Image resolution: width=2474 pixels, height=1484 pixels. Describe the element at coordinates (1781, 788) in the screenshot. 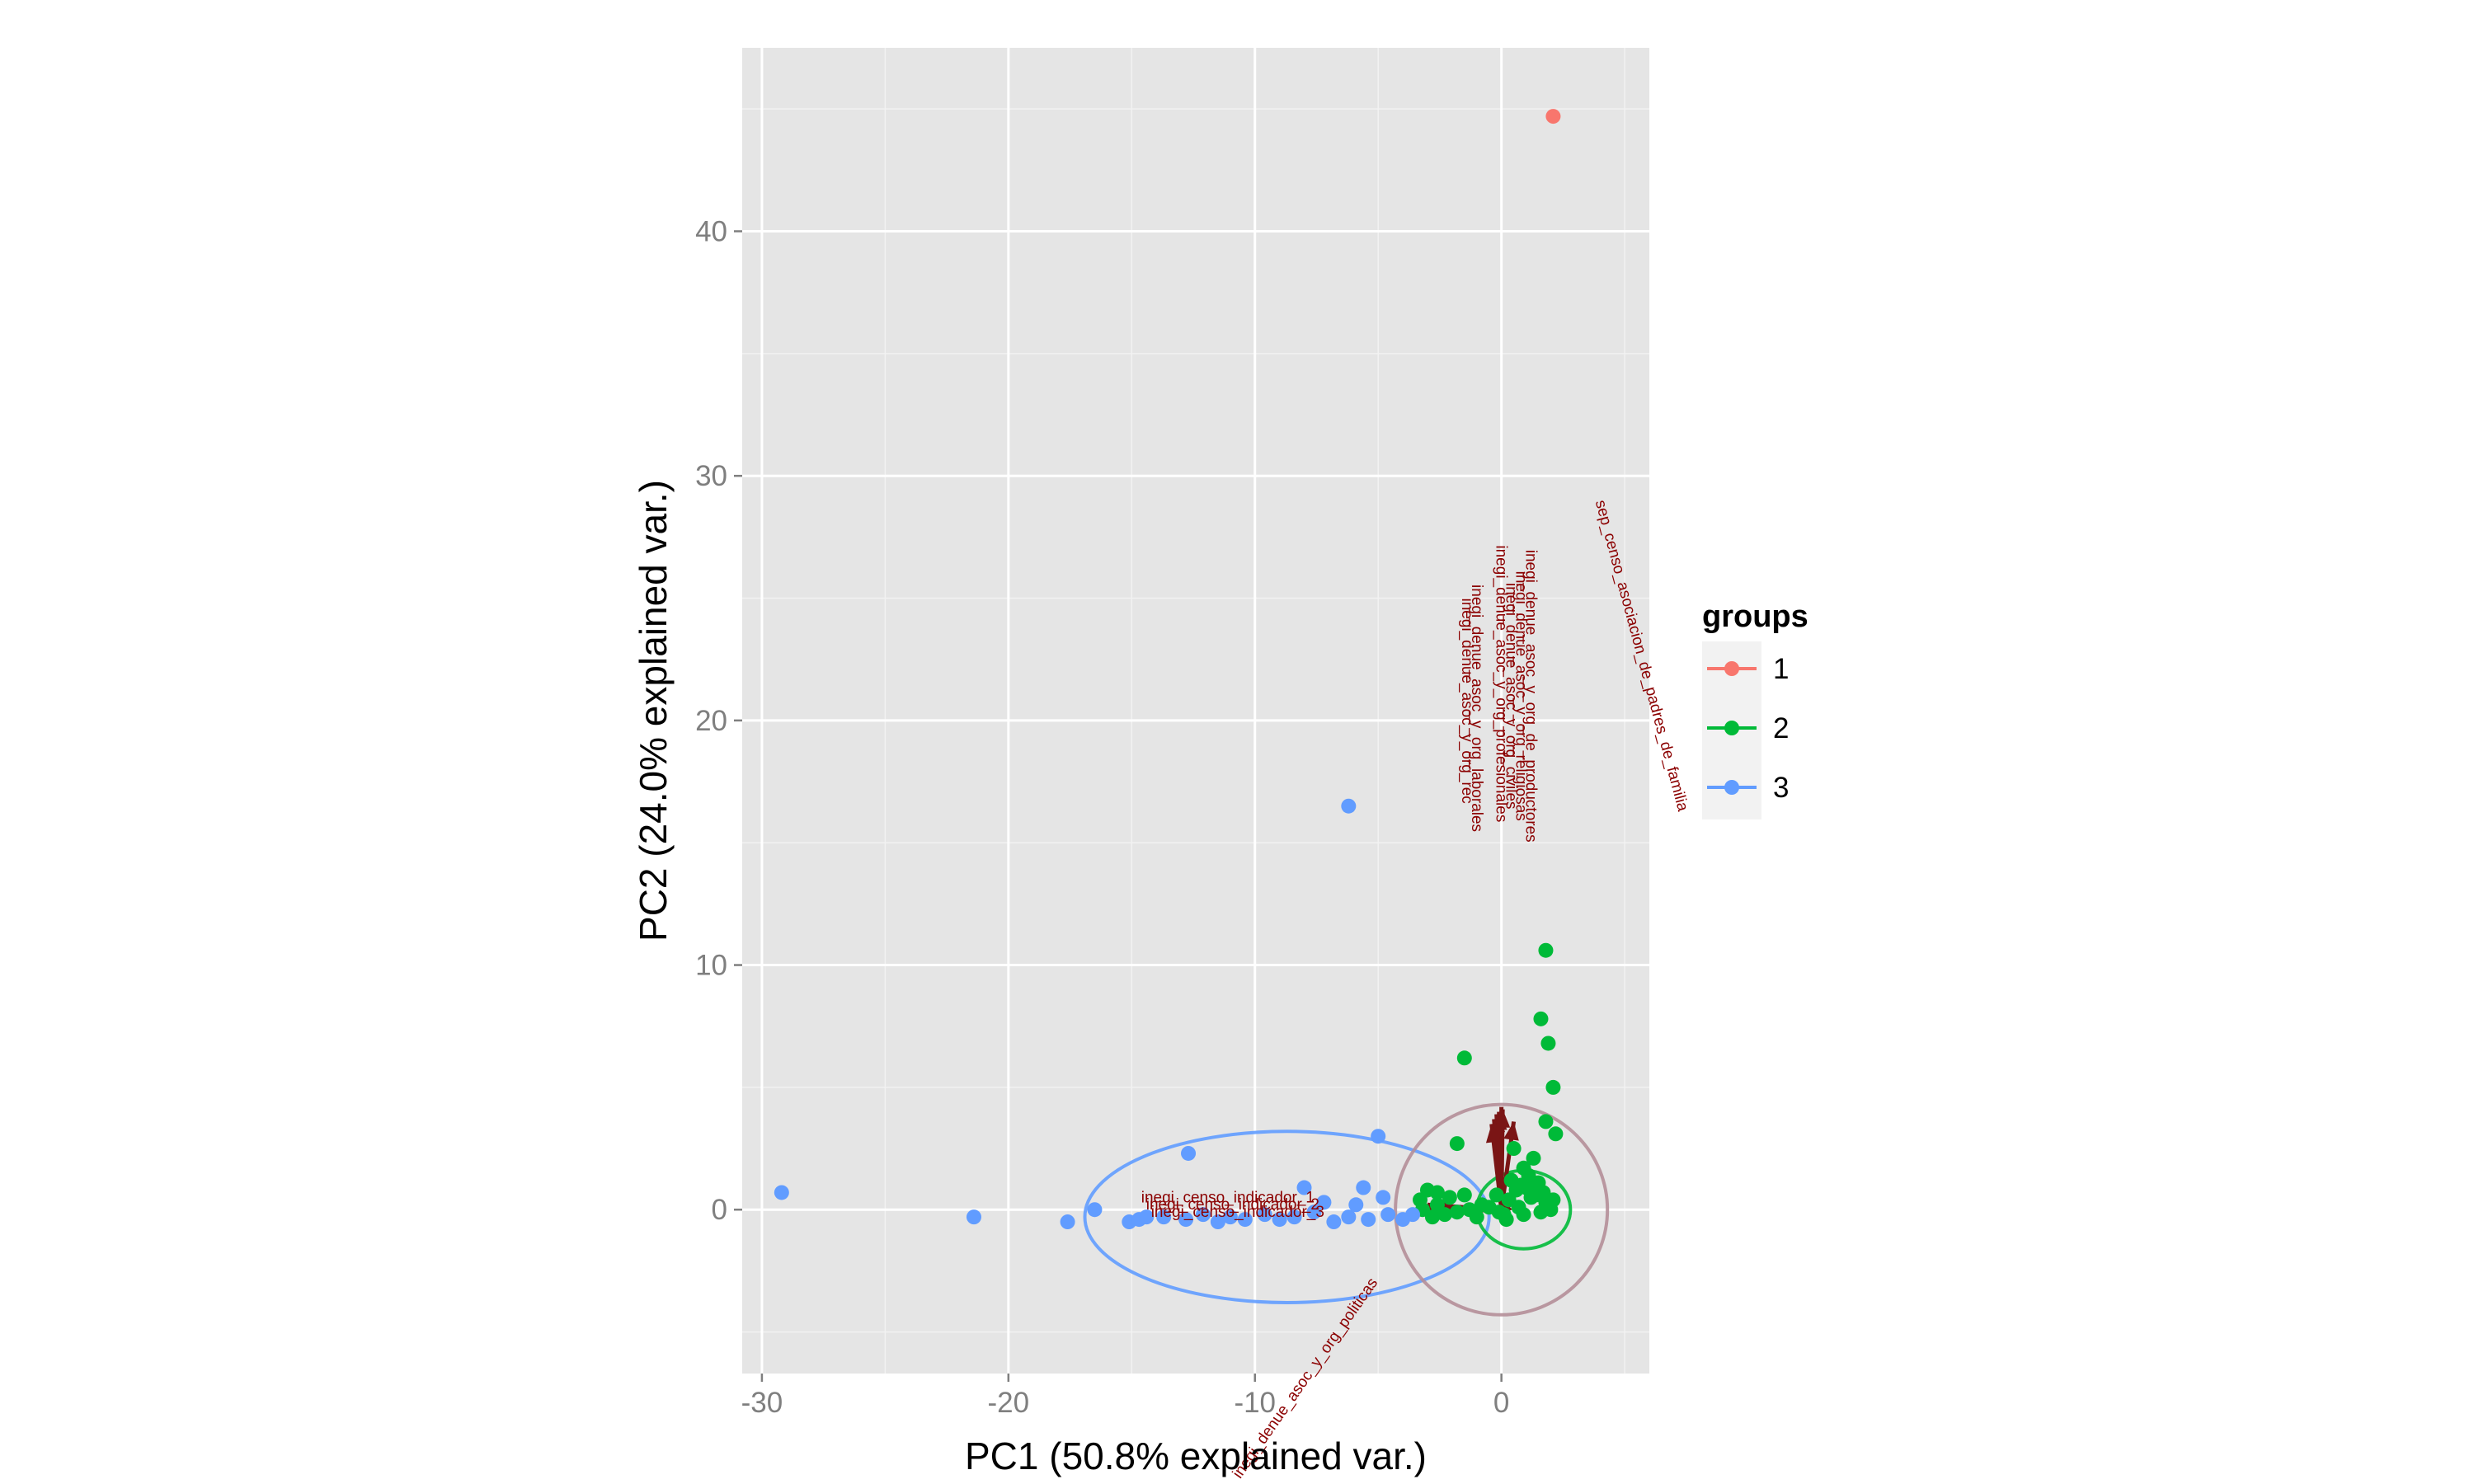

I see `legend-label-3: 3` at that location.